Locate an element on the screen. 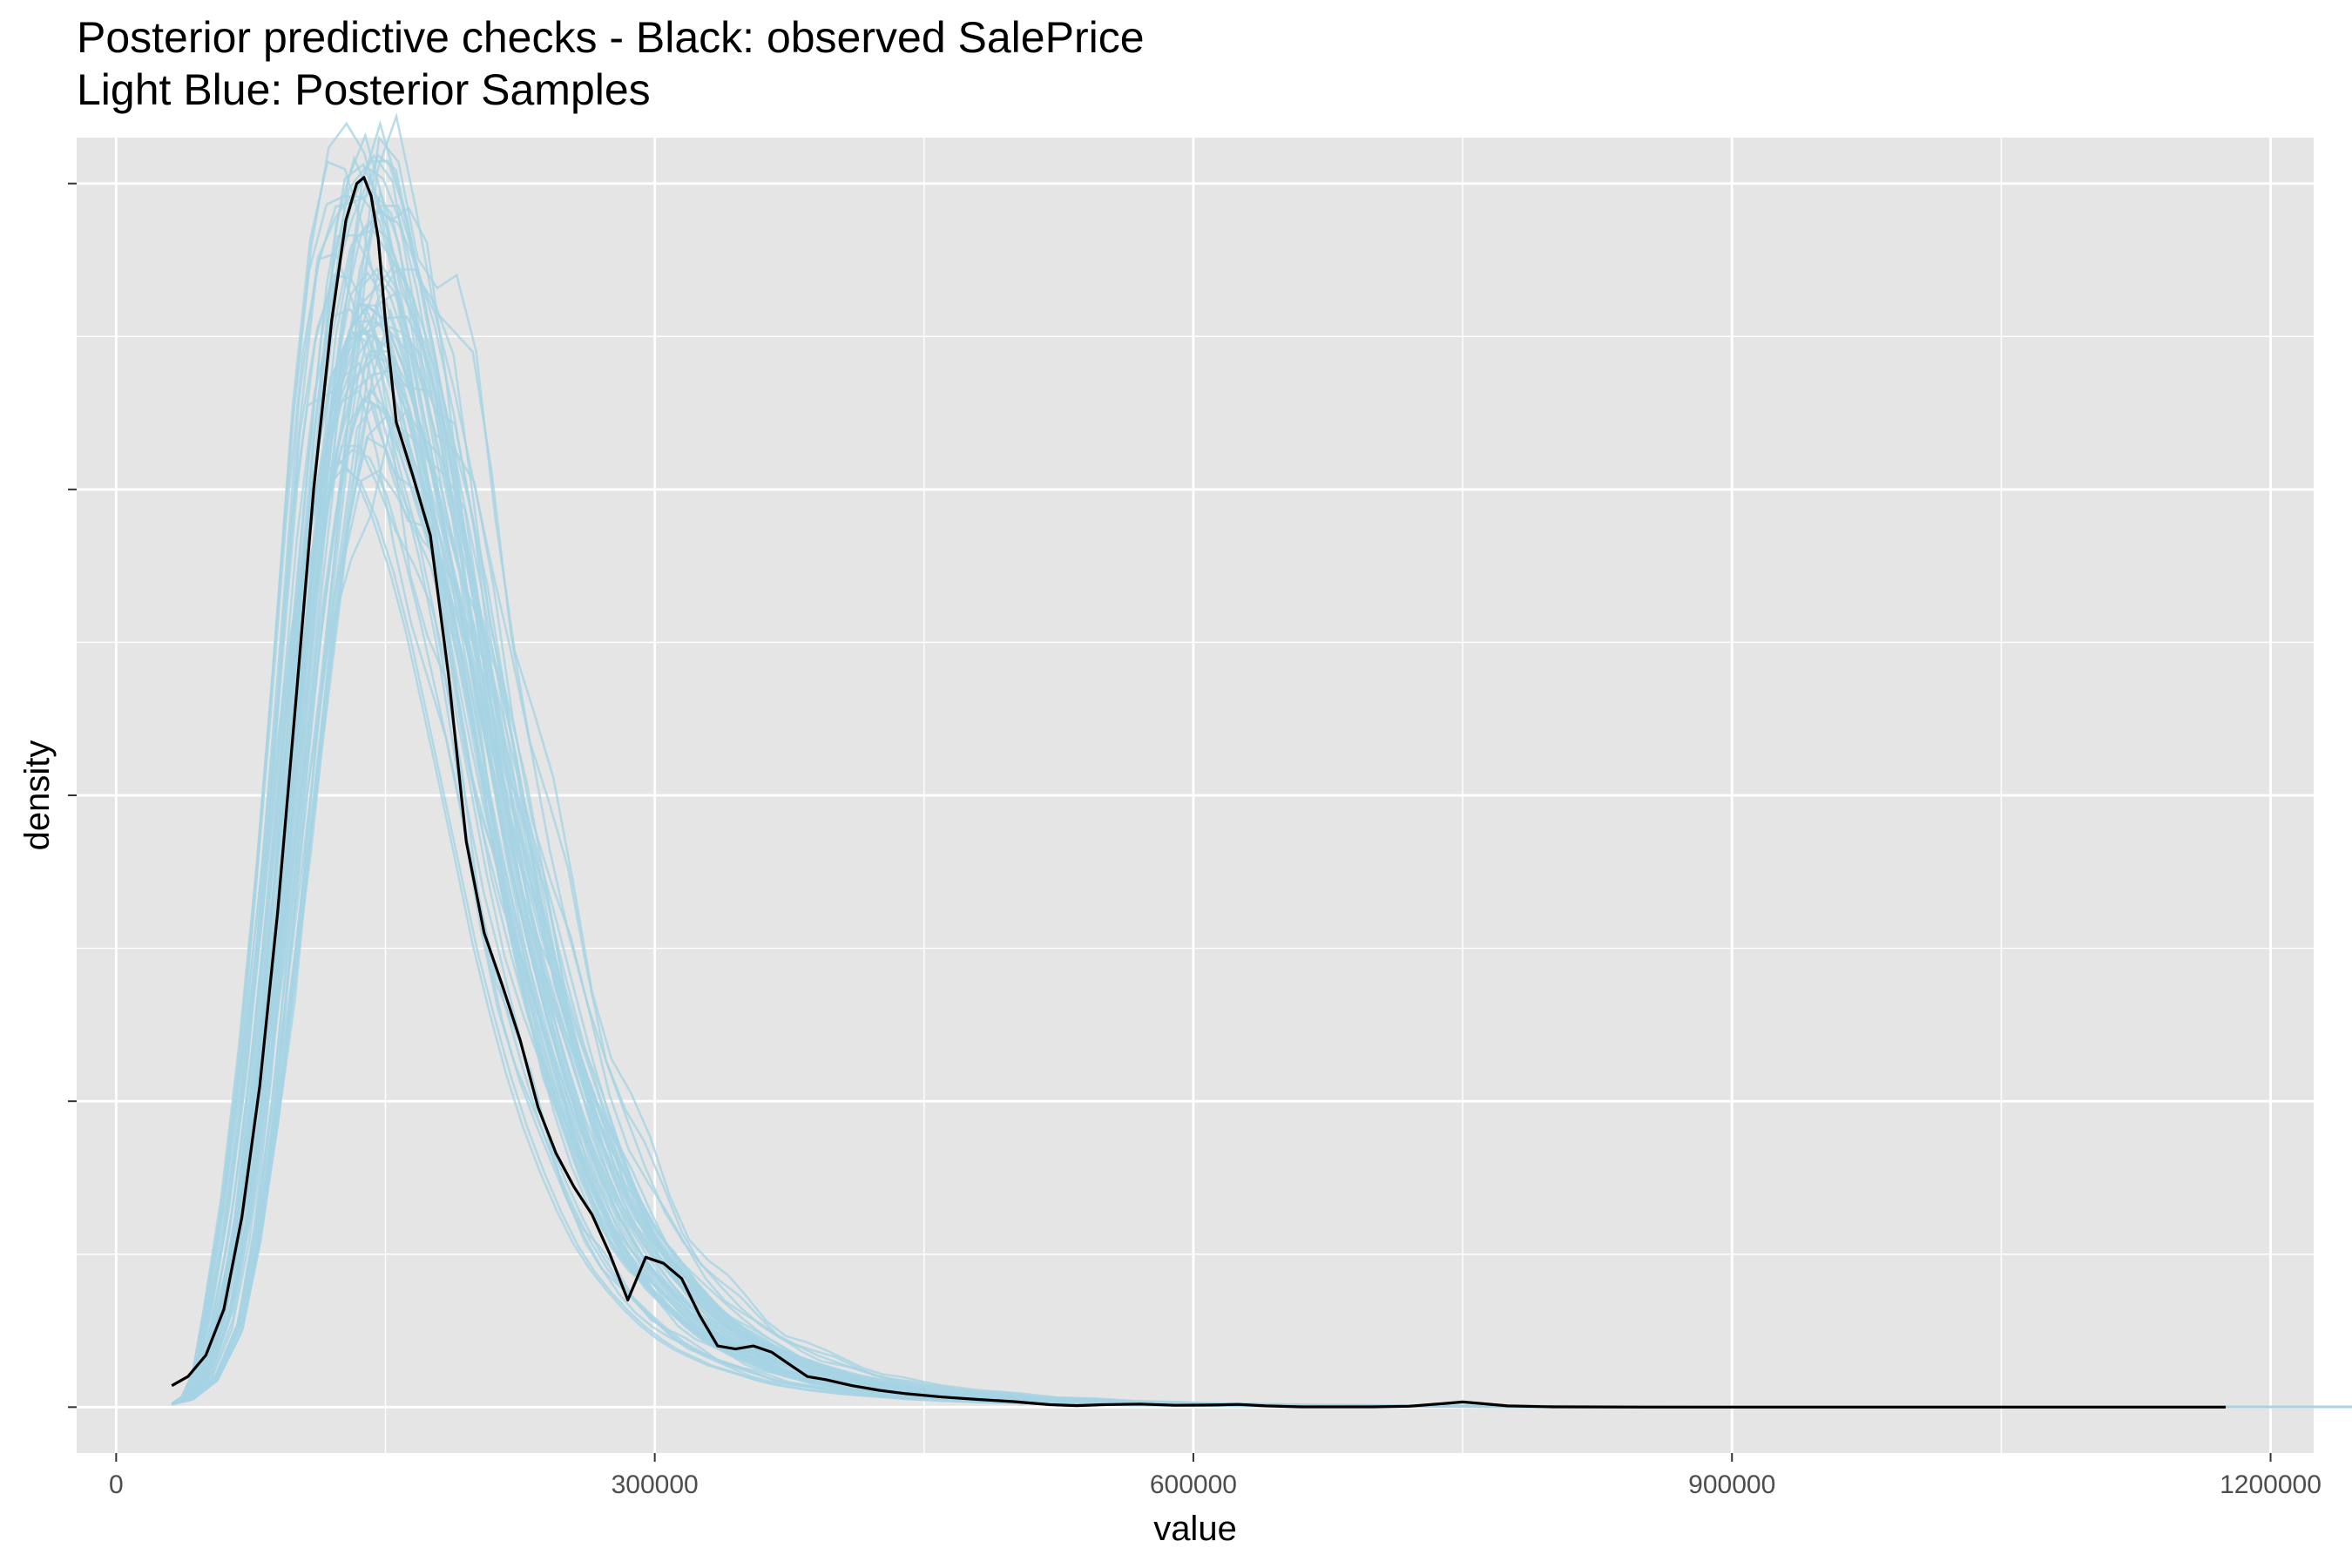  x-axis-title: value is located at coordinates (1195, 1529).